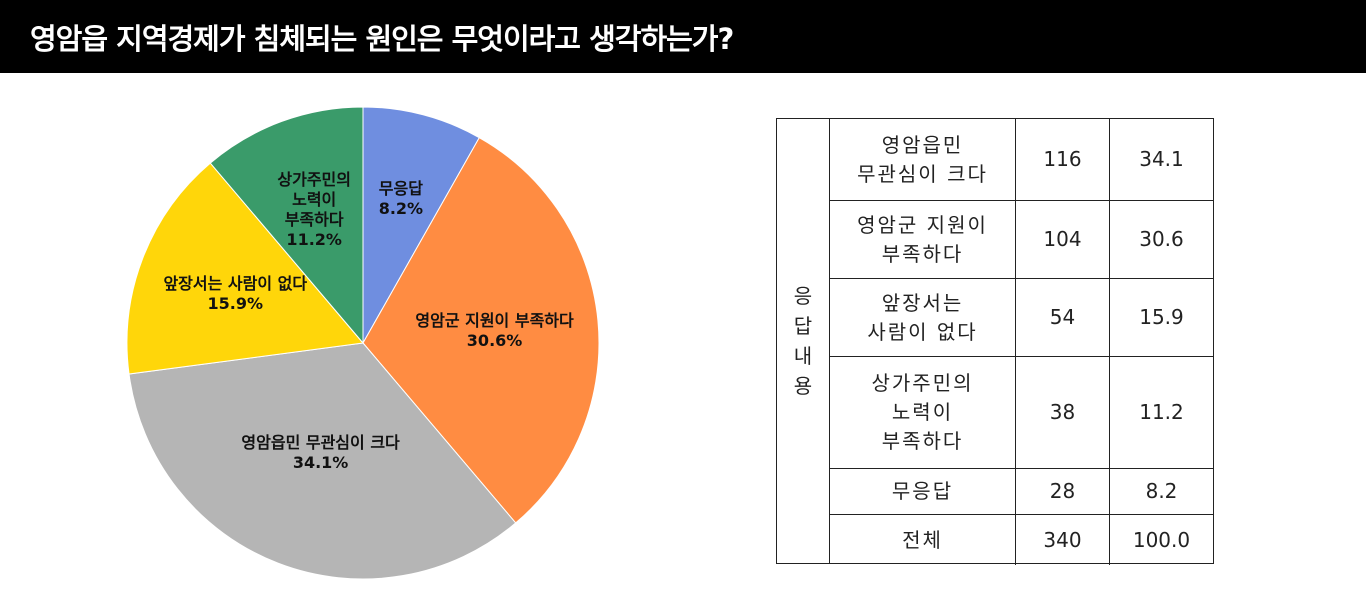 The width and height of the screenshot is (1366, 598). I want to click on table-cell-percent: 11.2, so click(1161, 412).